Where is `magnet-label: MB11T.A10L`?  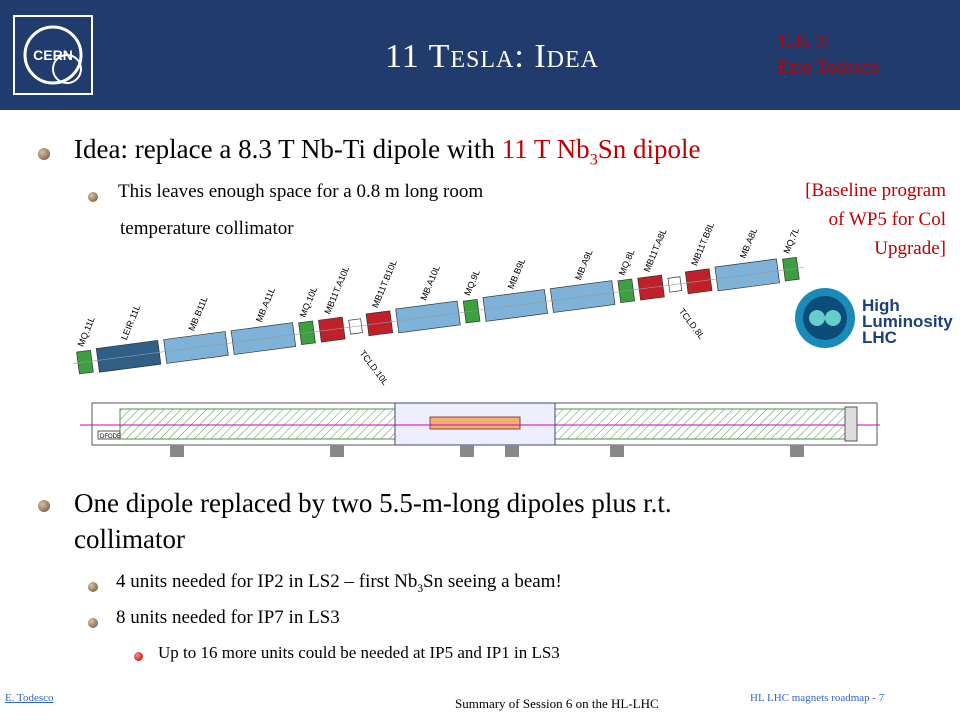 magnet-label: MB11T.A10L is located at coordinates (336, 290).